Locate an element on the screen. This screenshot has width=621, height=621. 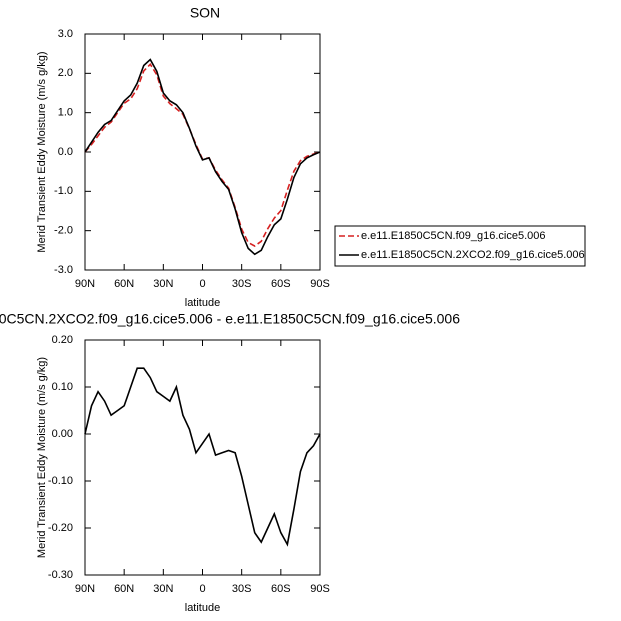
y-tick-label: -0.20 is located at coordinates (60, 528).